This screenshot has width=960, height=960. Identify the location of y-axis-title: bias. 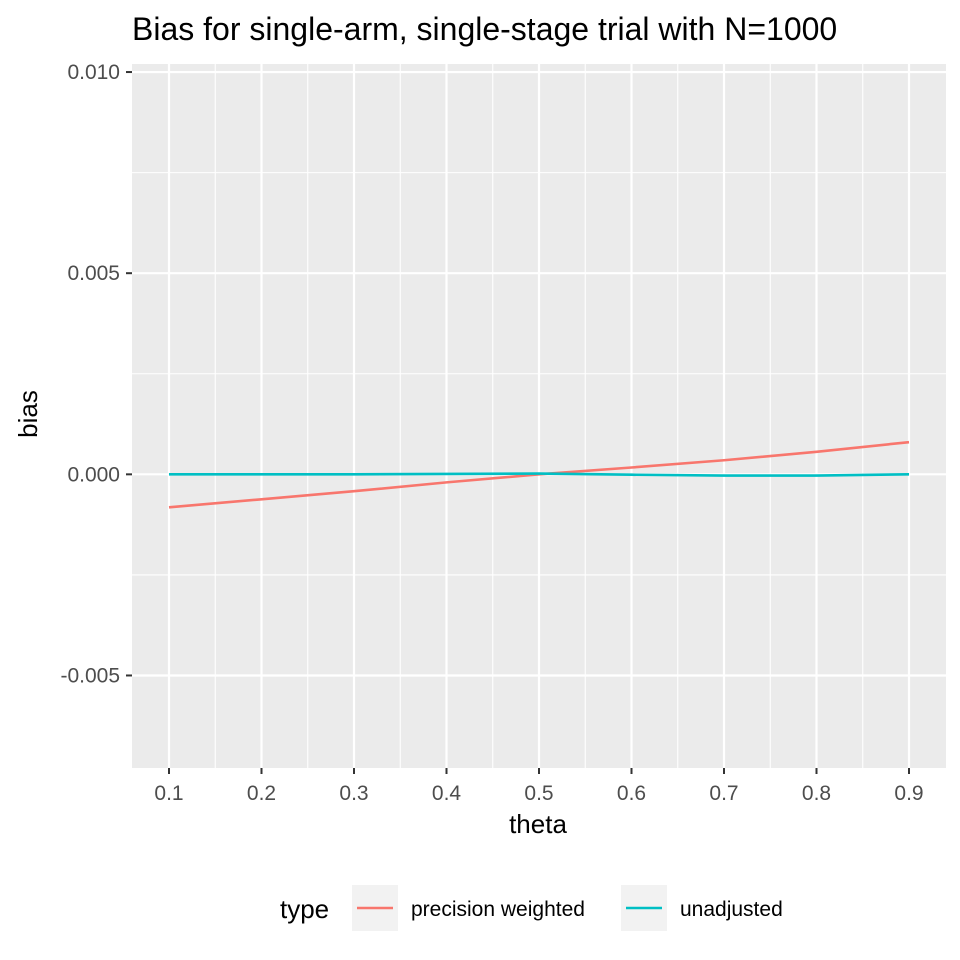
(28, 414).